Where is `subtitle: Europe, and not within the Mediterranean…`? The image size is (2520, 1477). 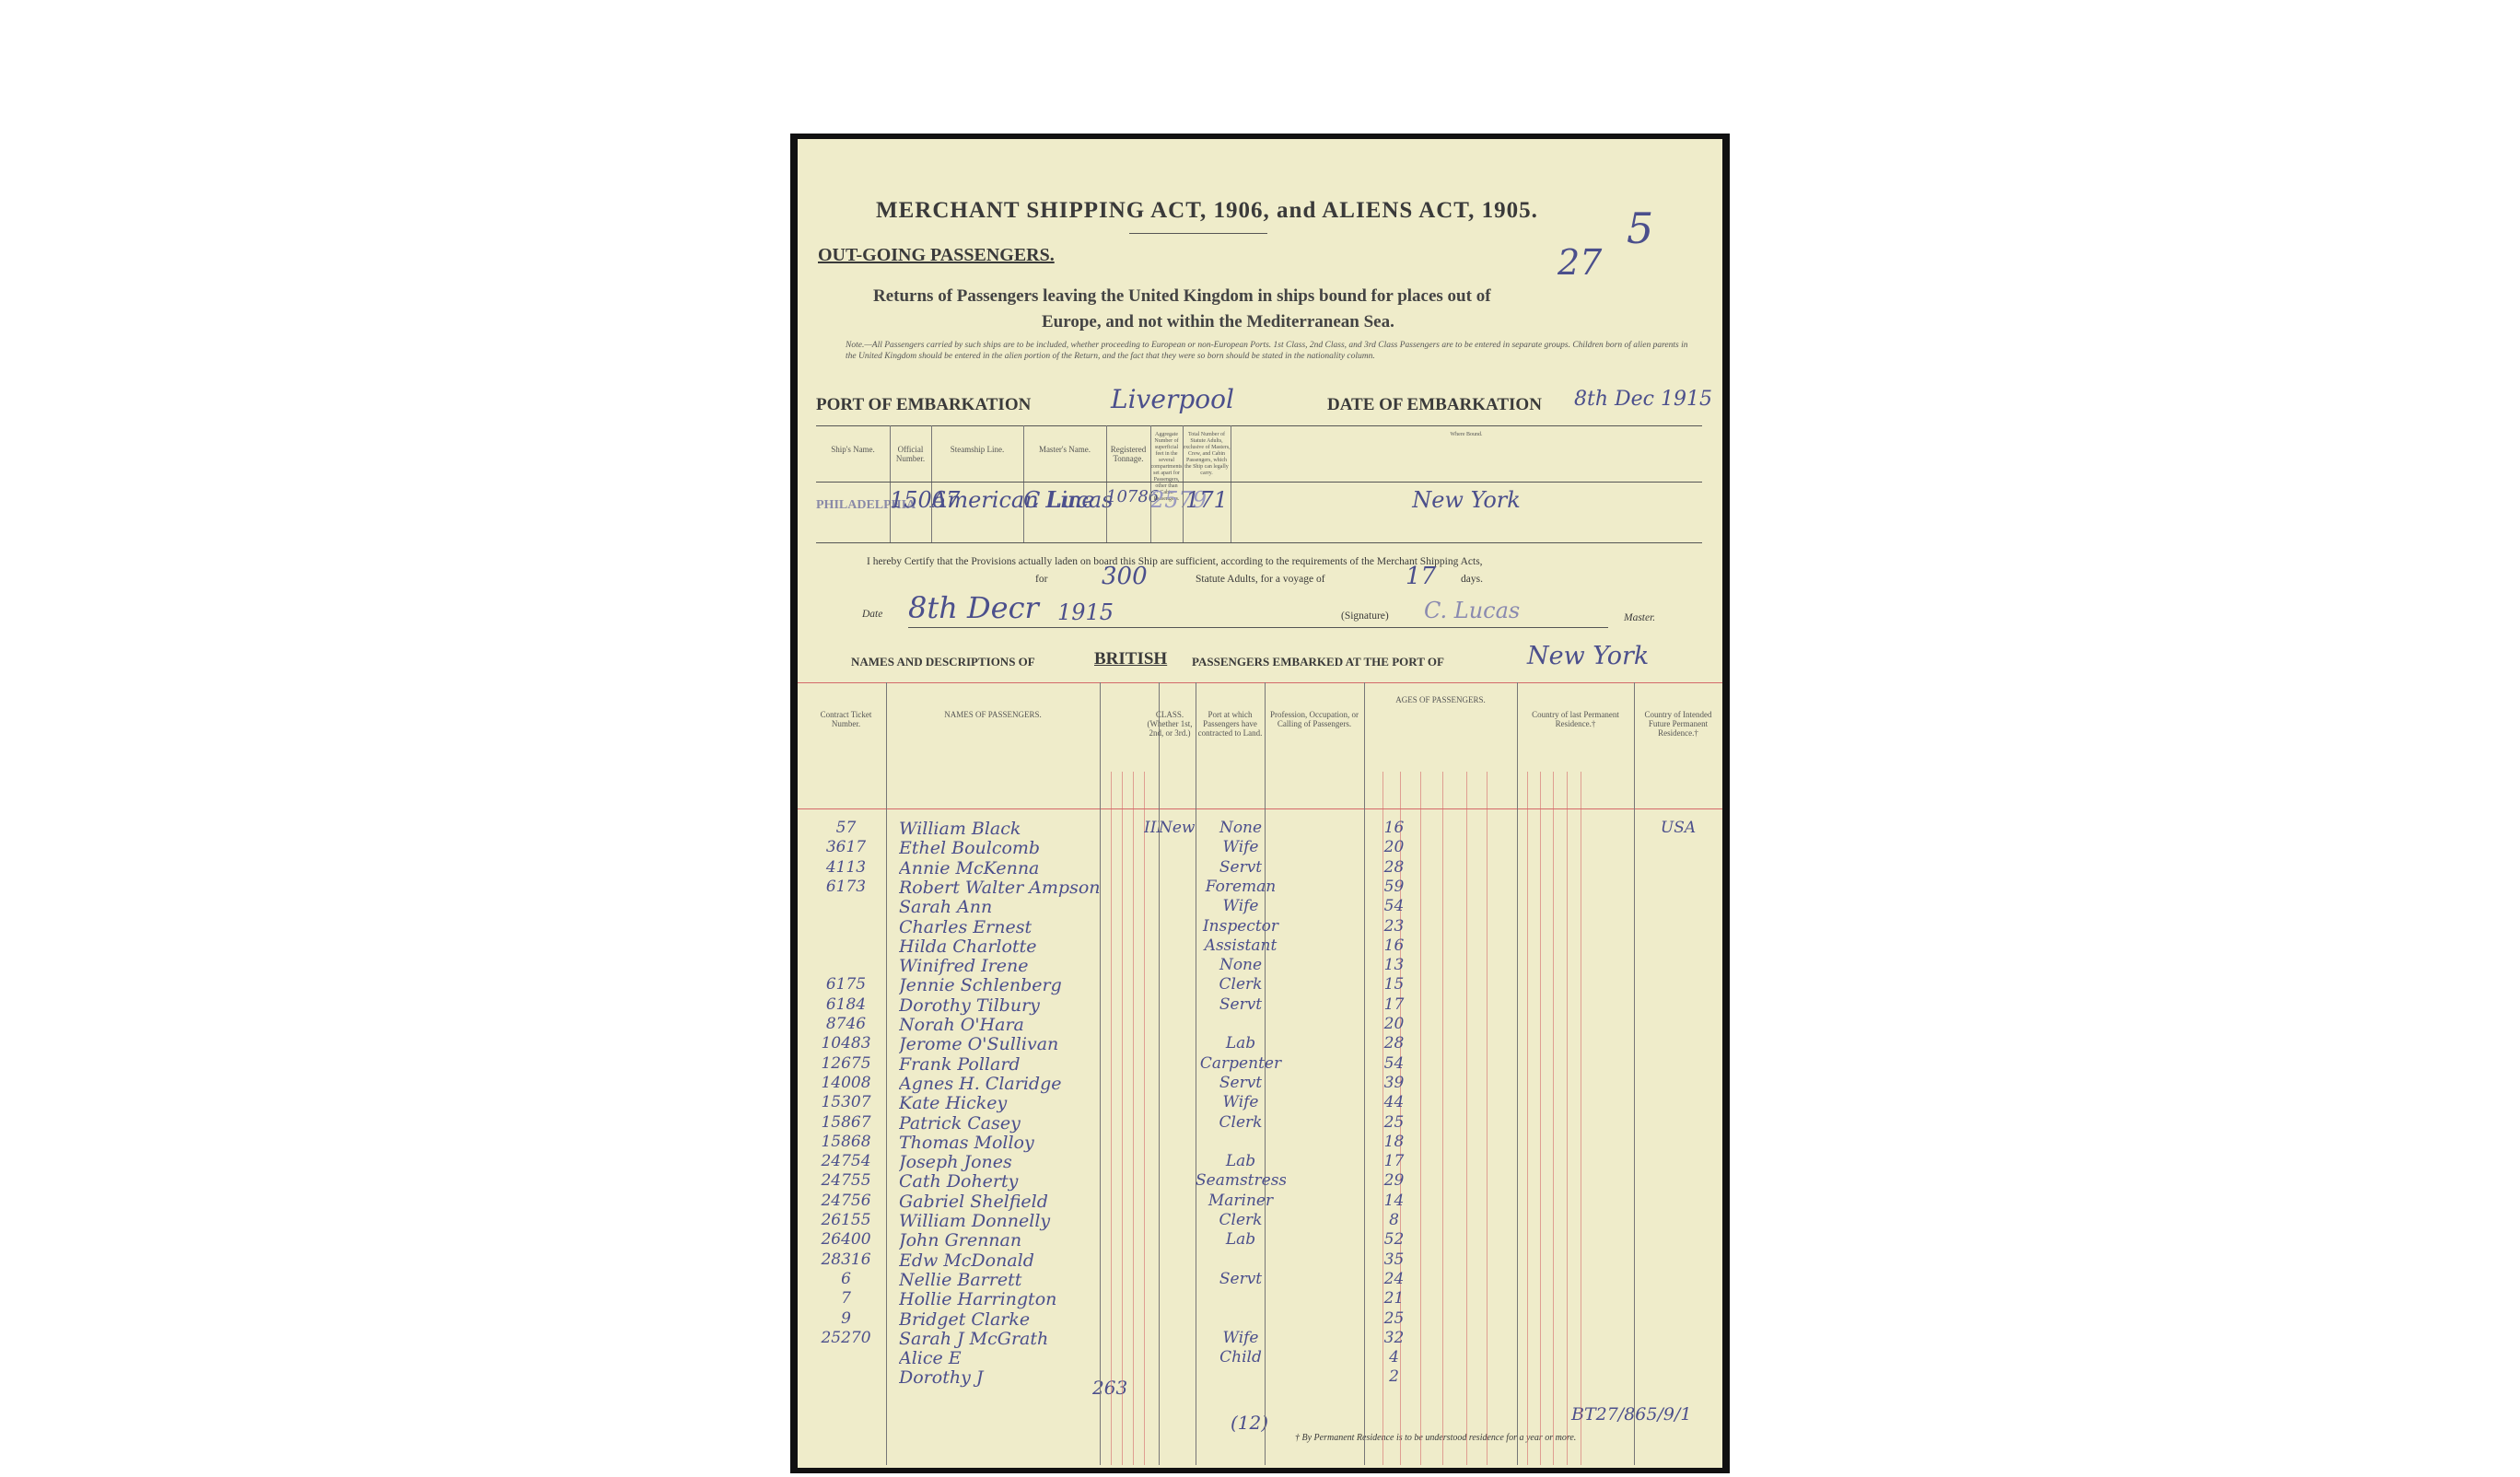
subtitle: Europe, and not within the Mediterranean… is located at coordinates (1218, 321).